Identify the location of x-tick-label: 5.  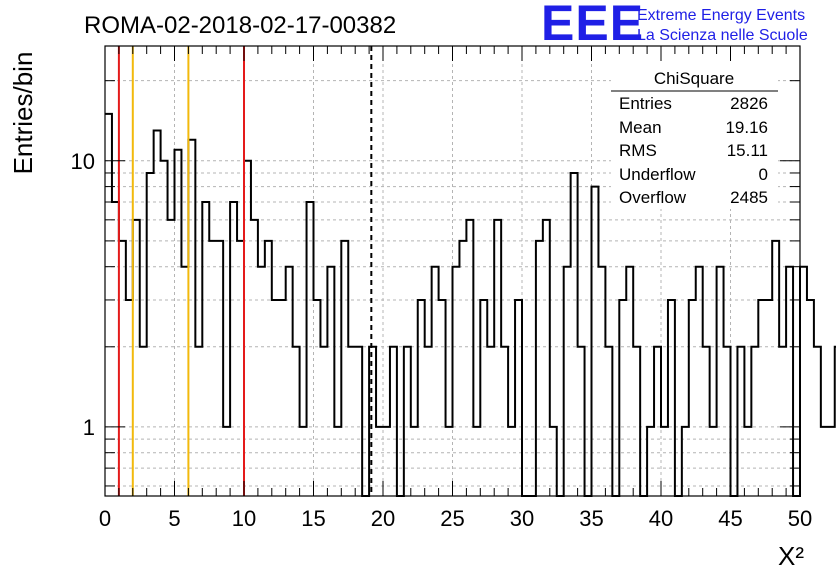
(174, 518).